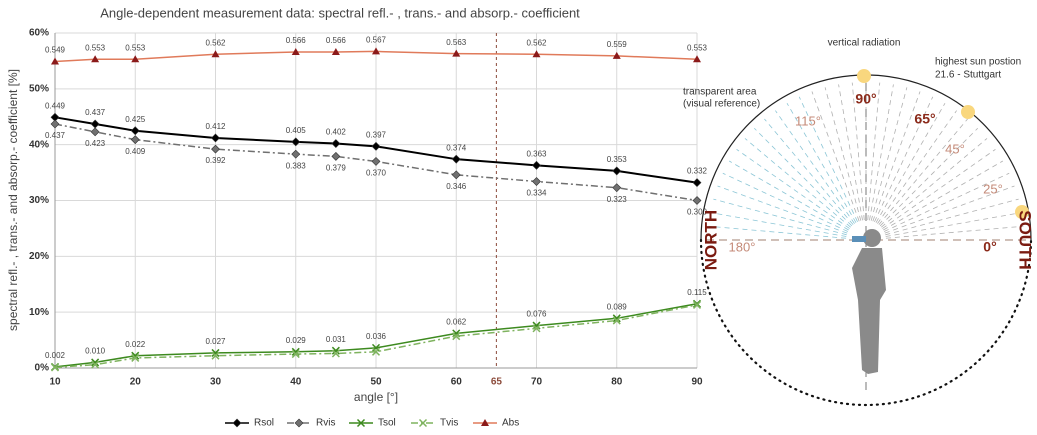 The image size is (1037, 435). What do you see at coordinates (296, 382) in the screenshot?
I see `x-tick-label: 40` at bounding box center [296, 382].